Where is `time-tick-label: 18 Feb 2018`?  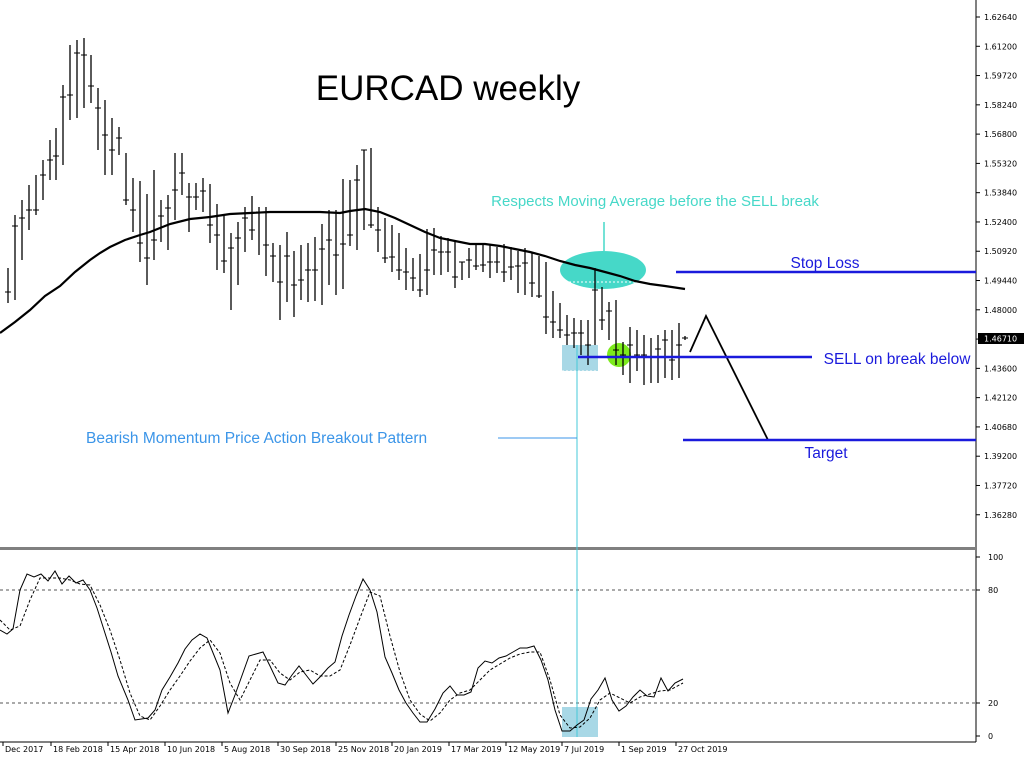 time-tick-label: 18 Feb 2018 is located at coordinates (78, 749).